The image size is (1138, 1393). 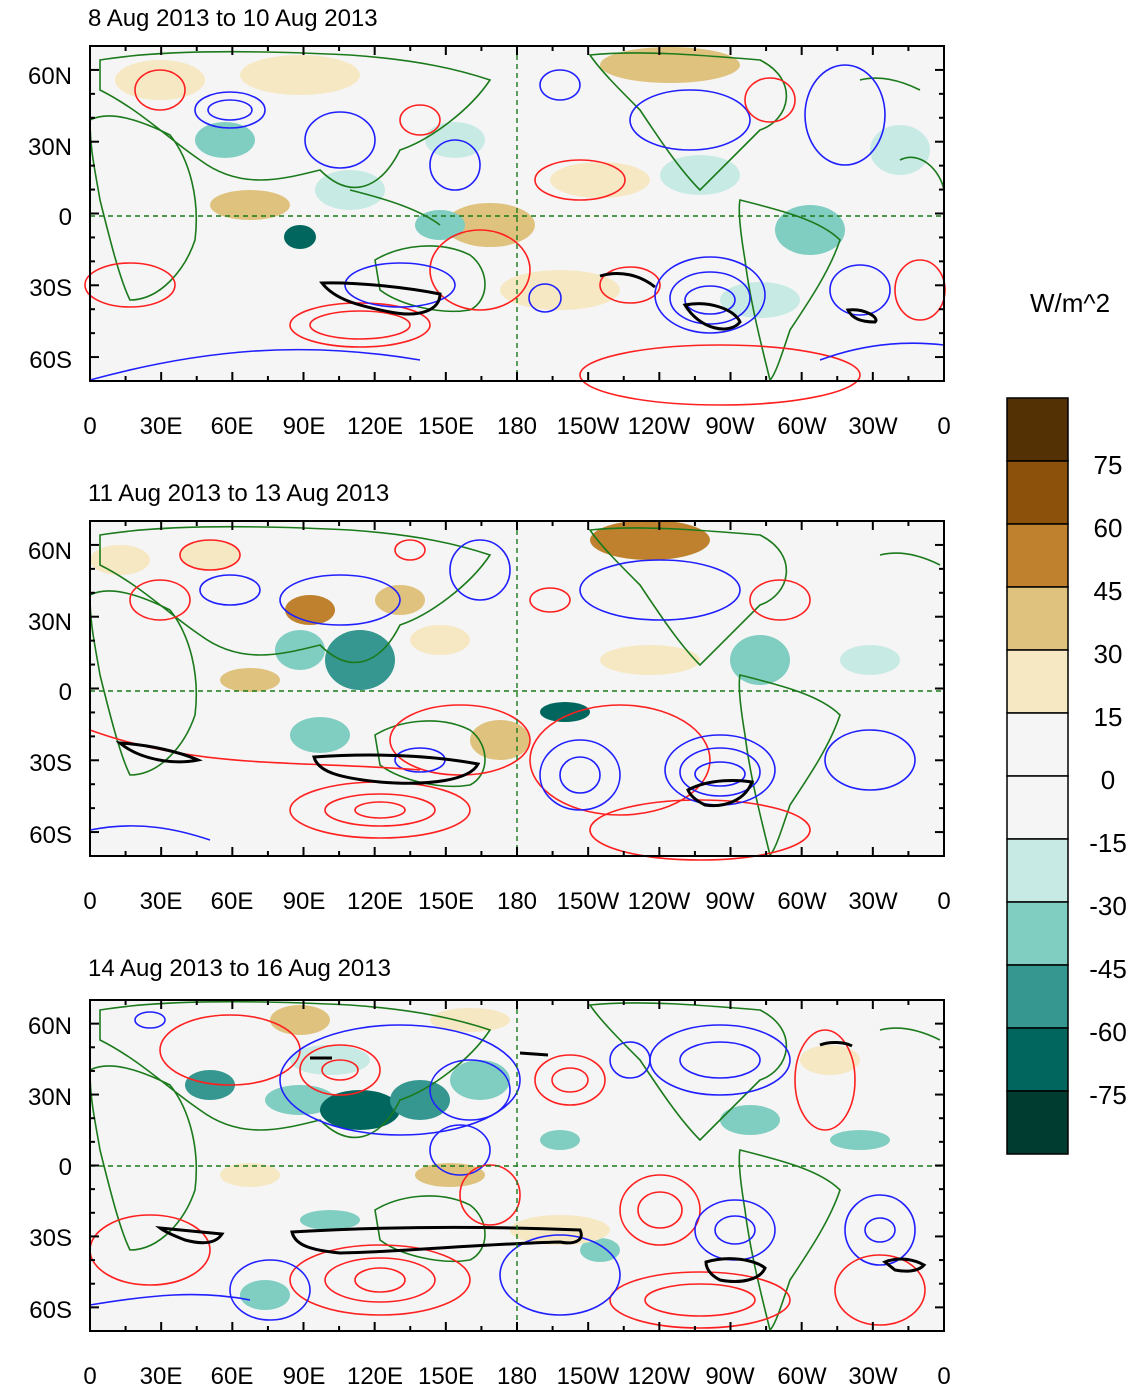 I want to click on colorbar-label: 30, so click(x=1108, y=654).